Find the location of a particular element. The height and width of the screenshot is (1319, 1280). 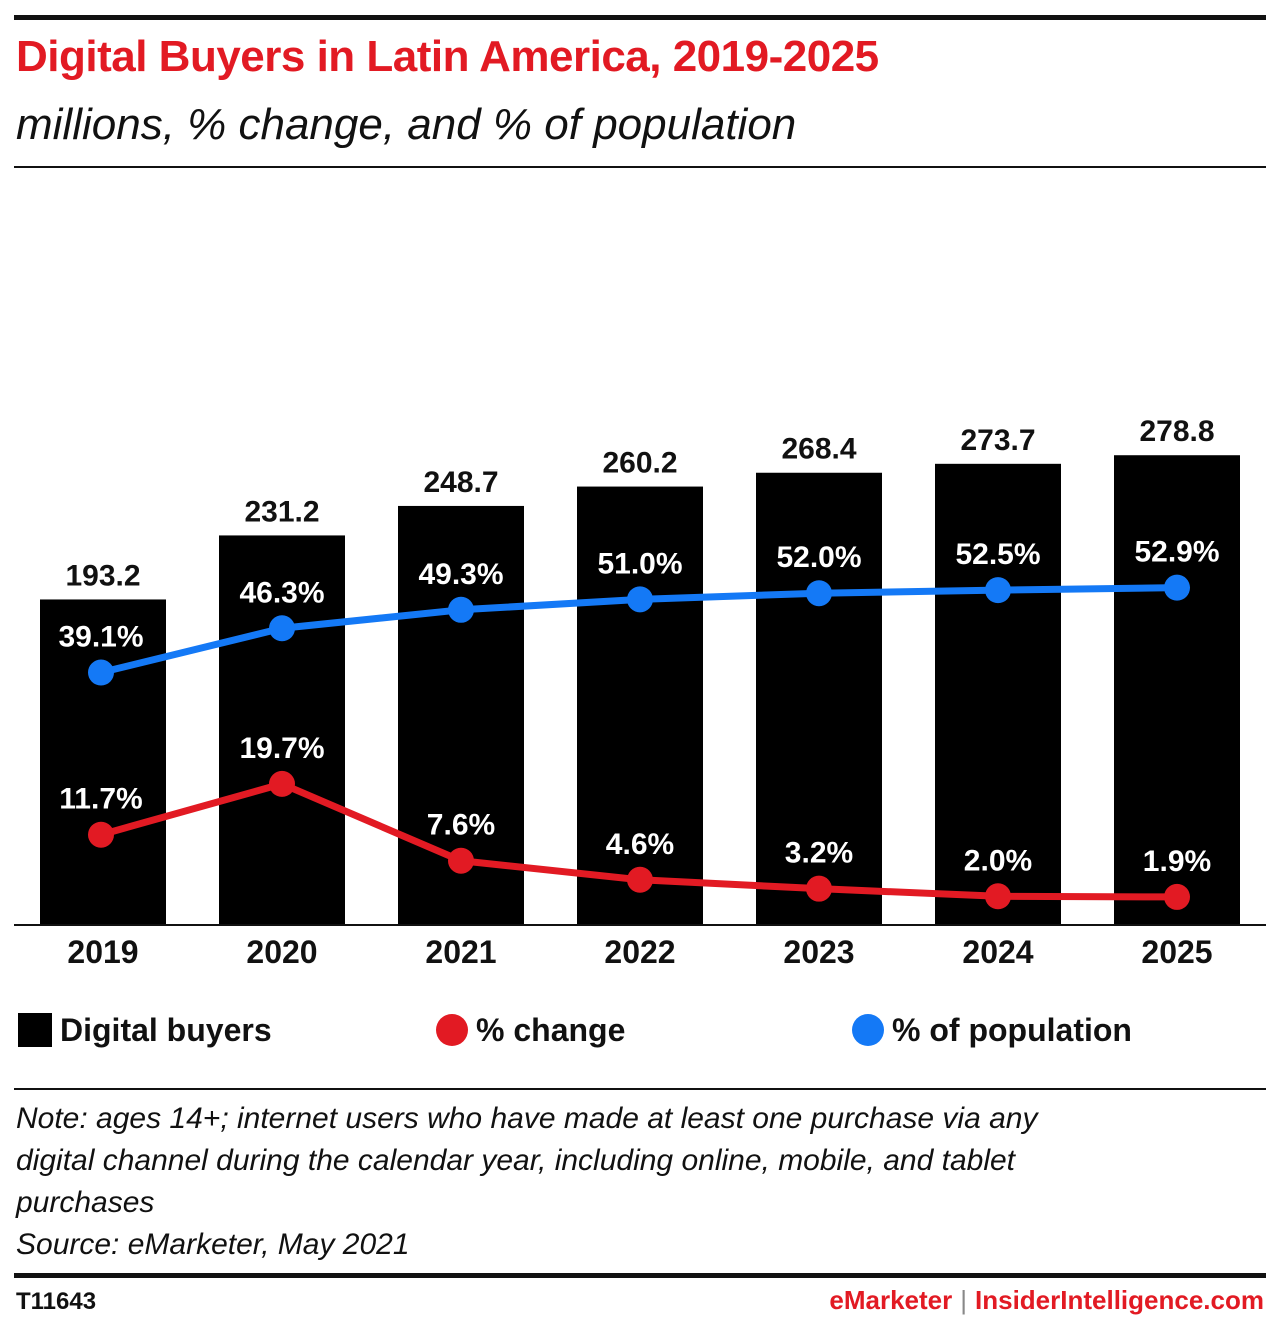

header-rule is located at coordinates (640, 167).